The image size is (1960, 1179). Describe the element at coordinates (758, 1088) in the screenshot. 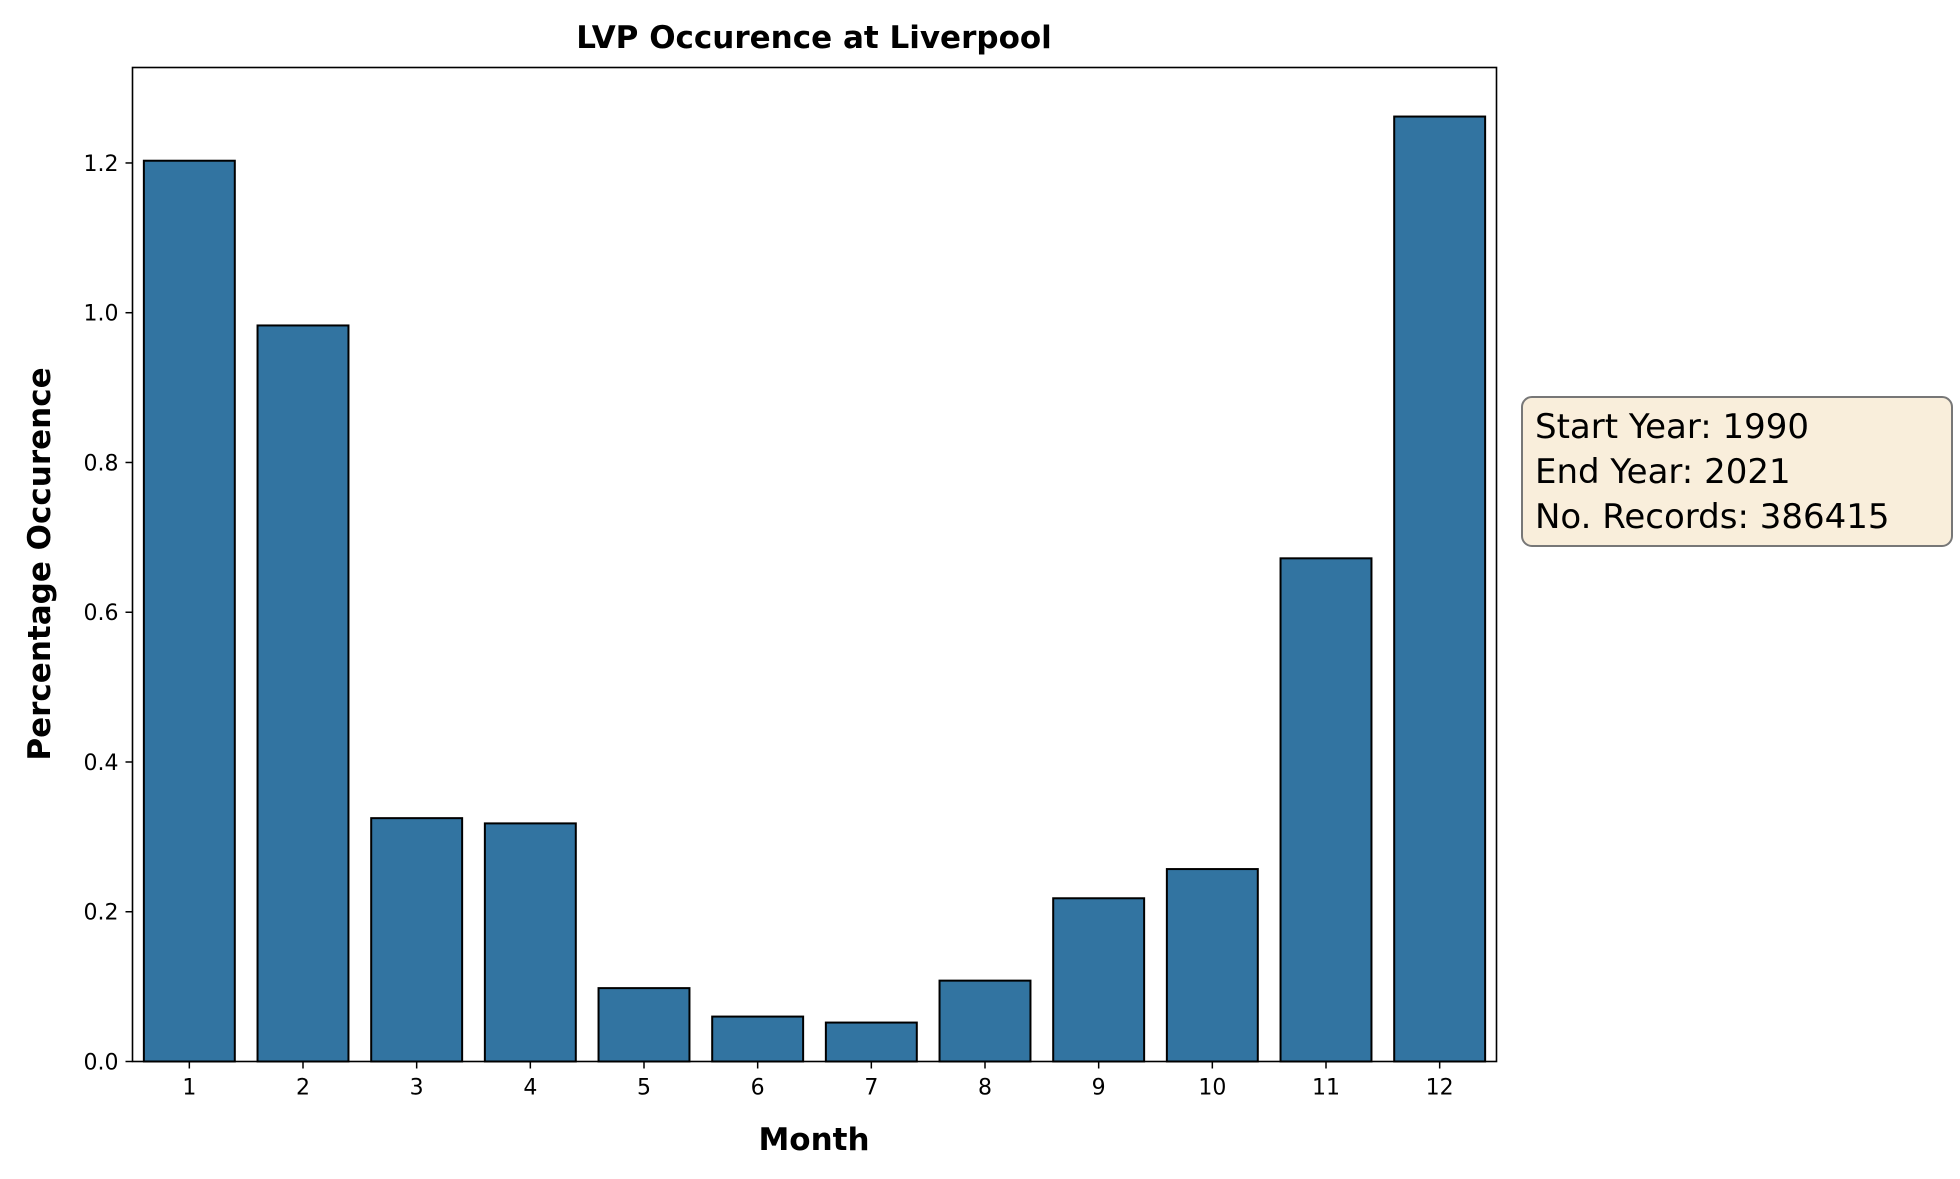

I see `x-tick-label: 6` at that location.